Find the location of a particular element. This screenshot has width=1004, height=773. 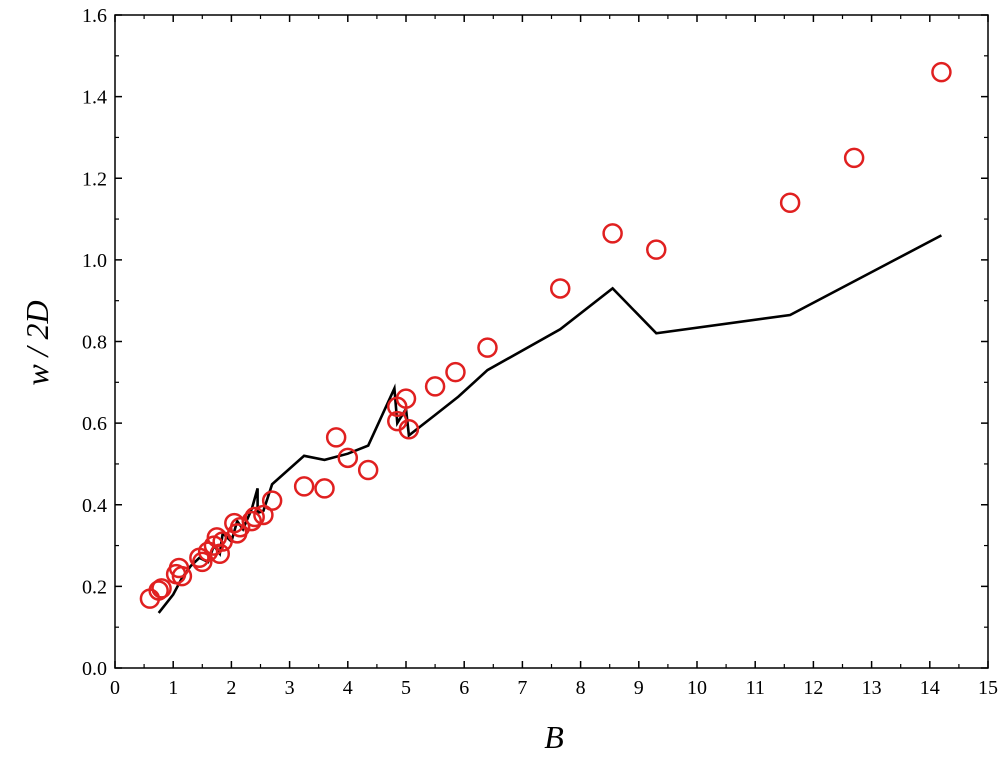

y-tick-label: 1.2 is located at coordinates (94, 179).